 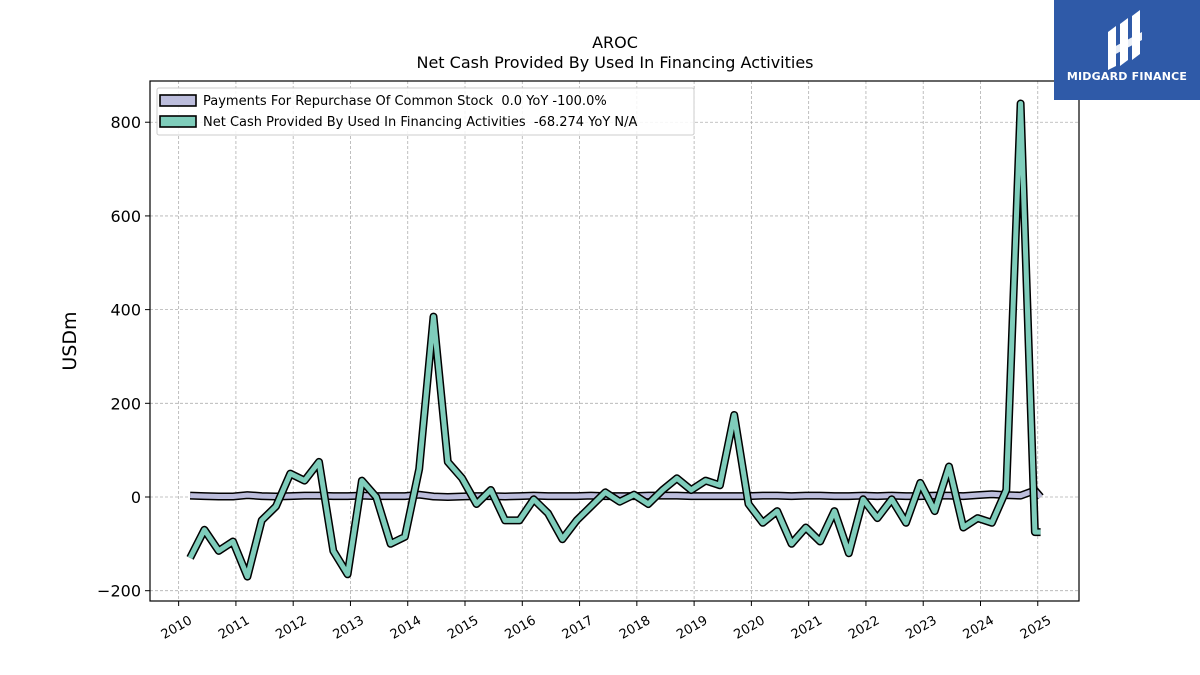 I want to click on x-tick-label: 2018, so click(x=635, y=628).